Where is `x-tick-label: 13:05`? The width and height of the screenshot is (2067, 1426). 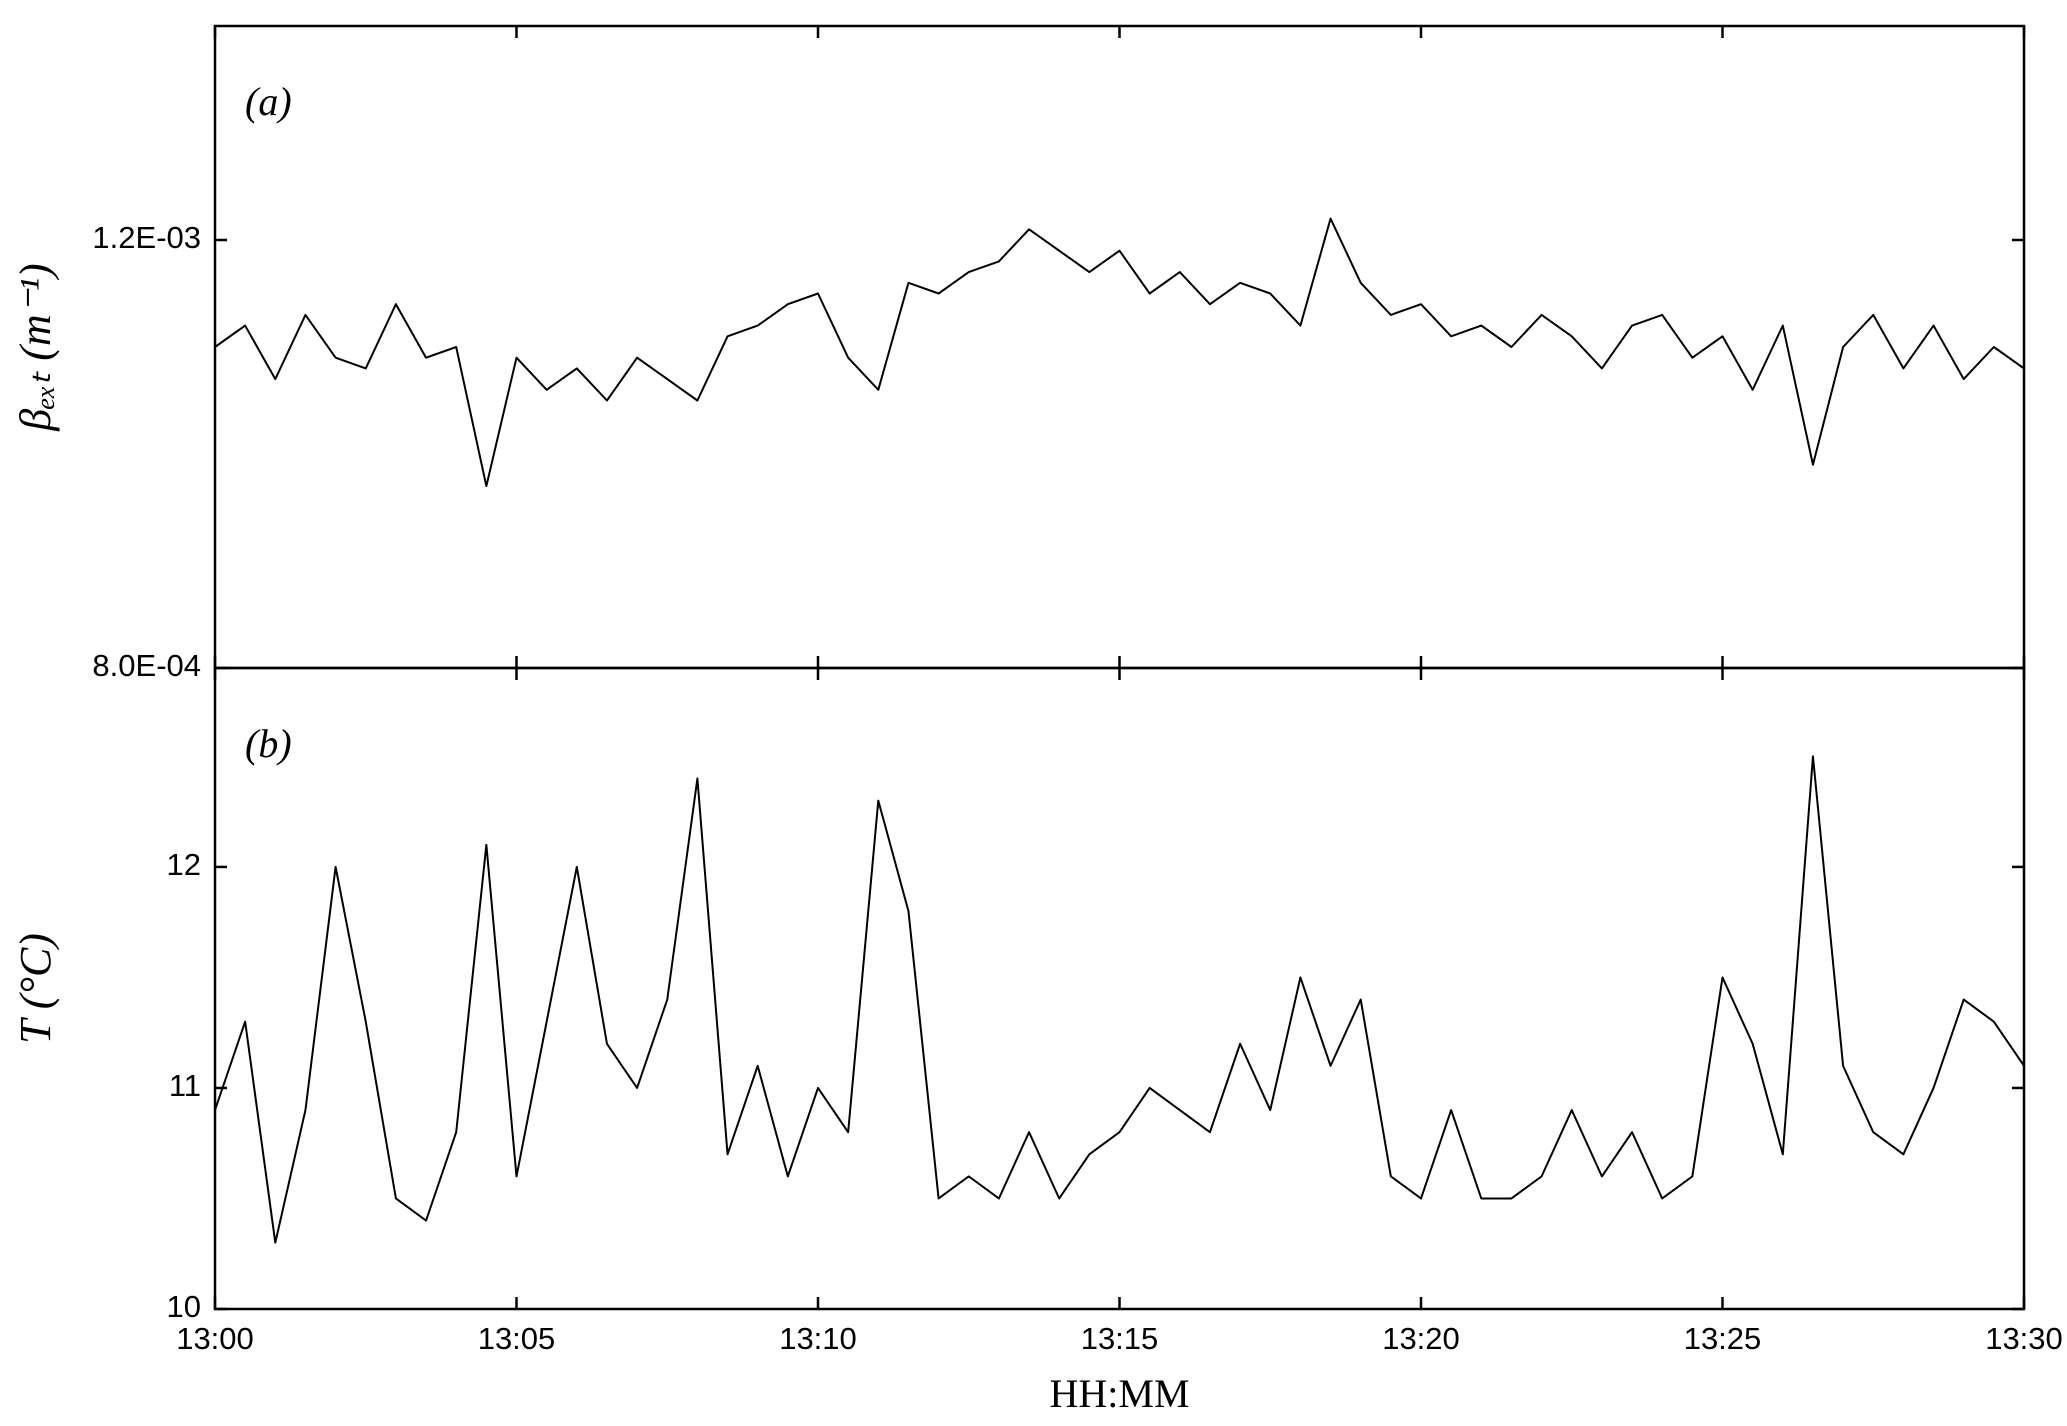 x-tick-label: 13:05 is located at coordinates (517, 1338).